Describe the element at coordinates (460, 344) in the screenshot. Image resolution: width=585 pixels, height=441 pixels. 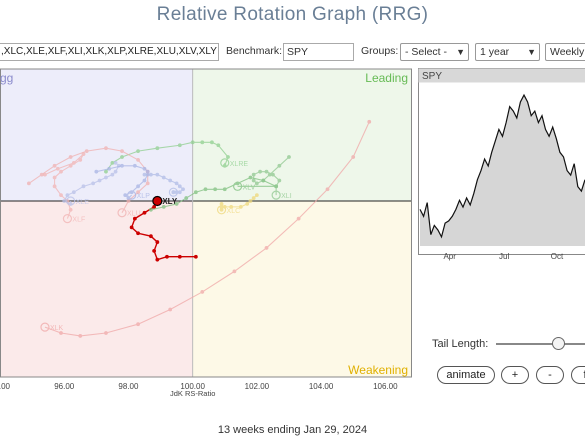
I see `tail-length-label: Tail Length:` at that location.